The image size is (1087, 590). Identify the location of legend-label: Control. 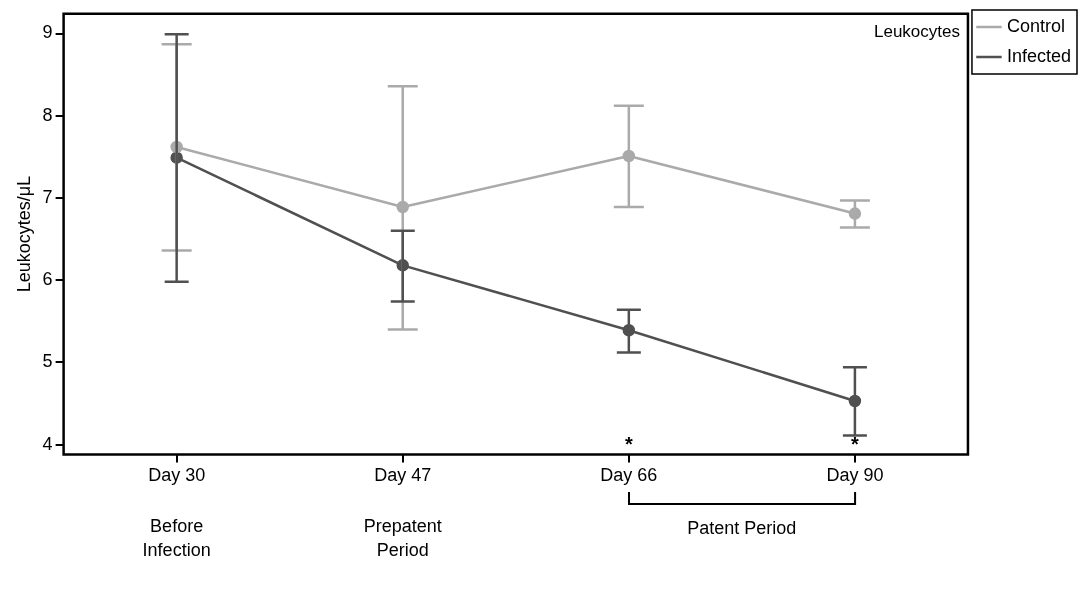
(1035, 25).